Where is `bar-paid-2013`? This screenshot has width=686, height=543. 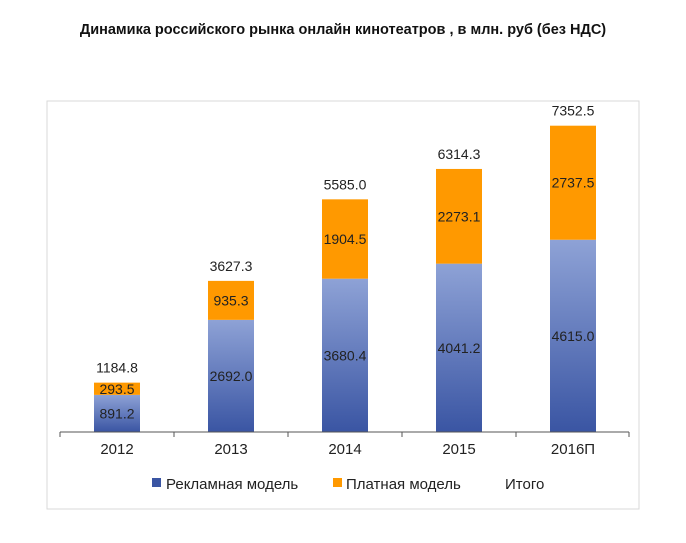
bar-paid-2013 is located at coordinates (231, 300).